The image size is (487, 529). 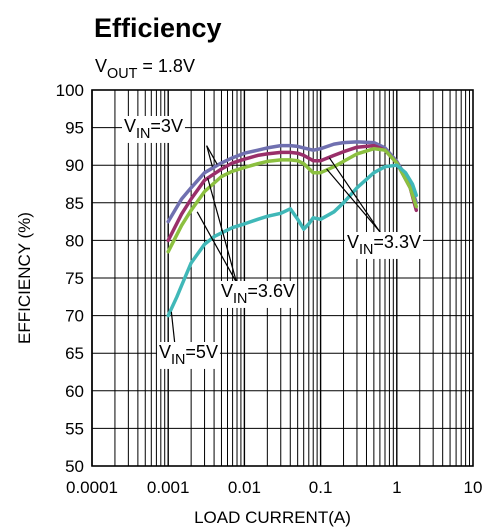 I want to click on annotation-vin-3-6v-sub: IN, so click(x=240, y=299).